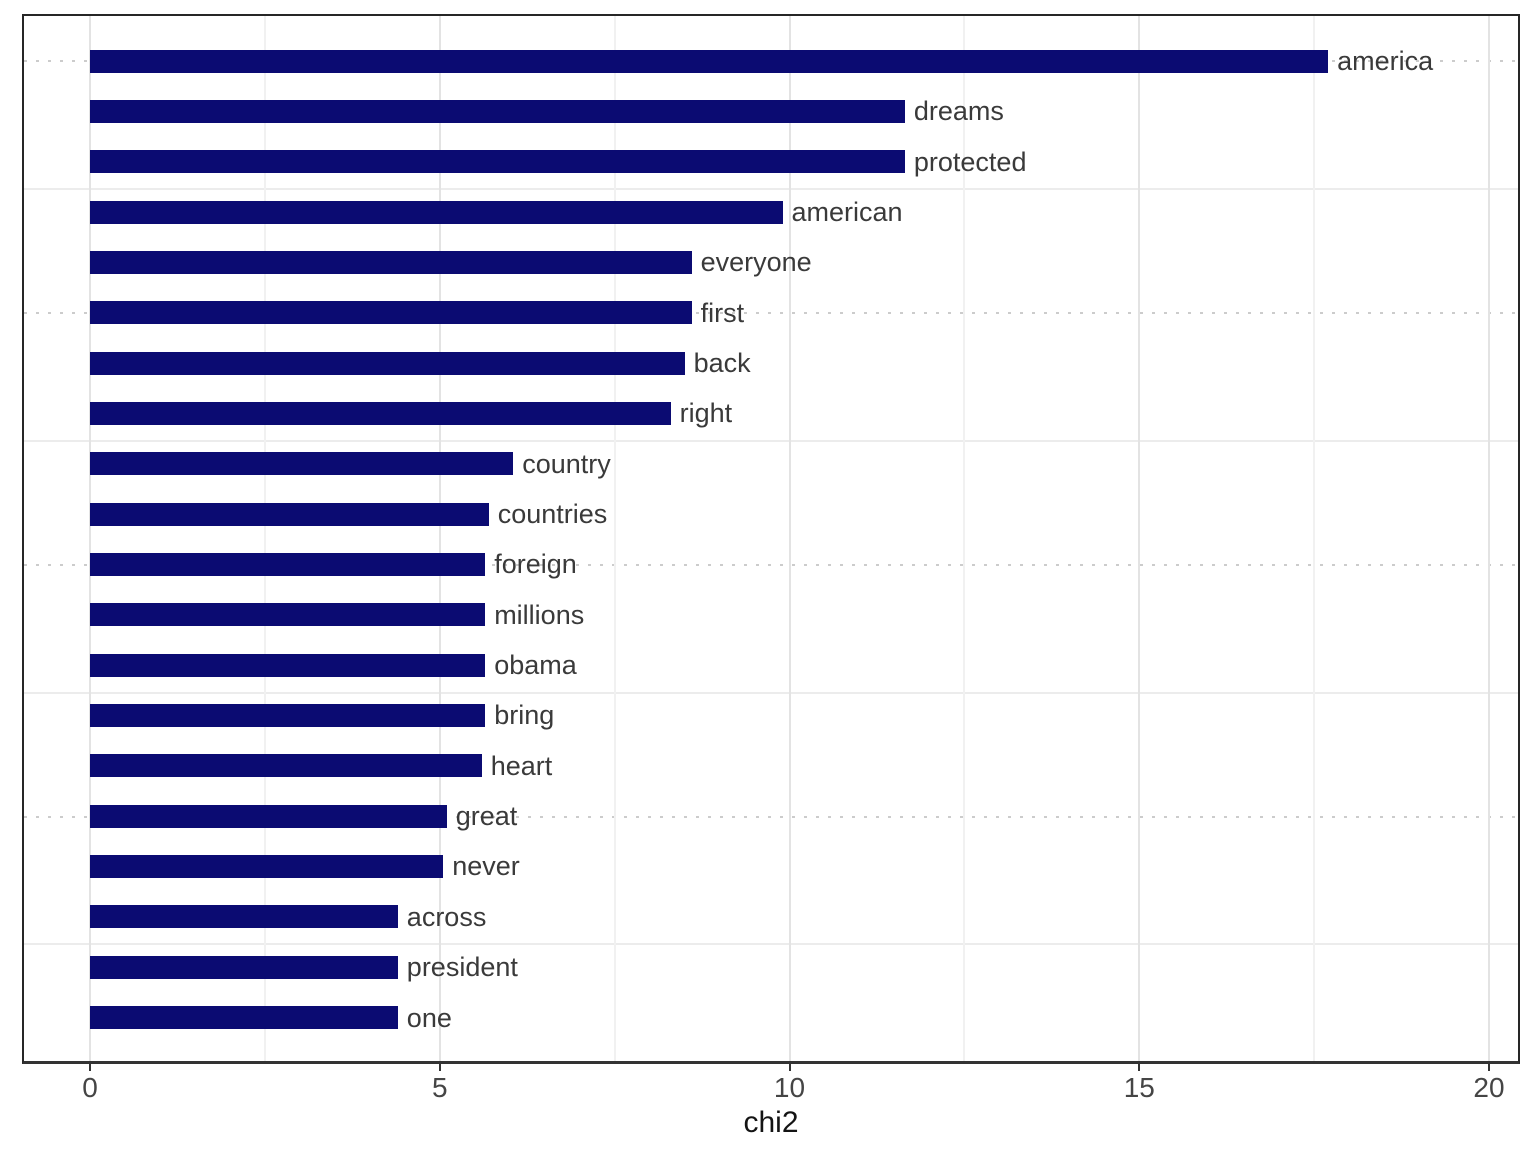 The height and width of the screenshot is (1152, 1536). Describe the element at coordinates (462, 967) in the screenshot. I see `bar-label: president` at that location.